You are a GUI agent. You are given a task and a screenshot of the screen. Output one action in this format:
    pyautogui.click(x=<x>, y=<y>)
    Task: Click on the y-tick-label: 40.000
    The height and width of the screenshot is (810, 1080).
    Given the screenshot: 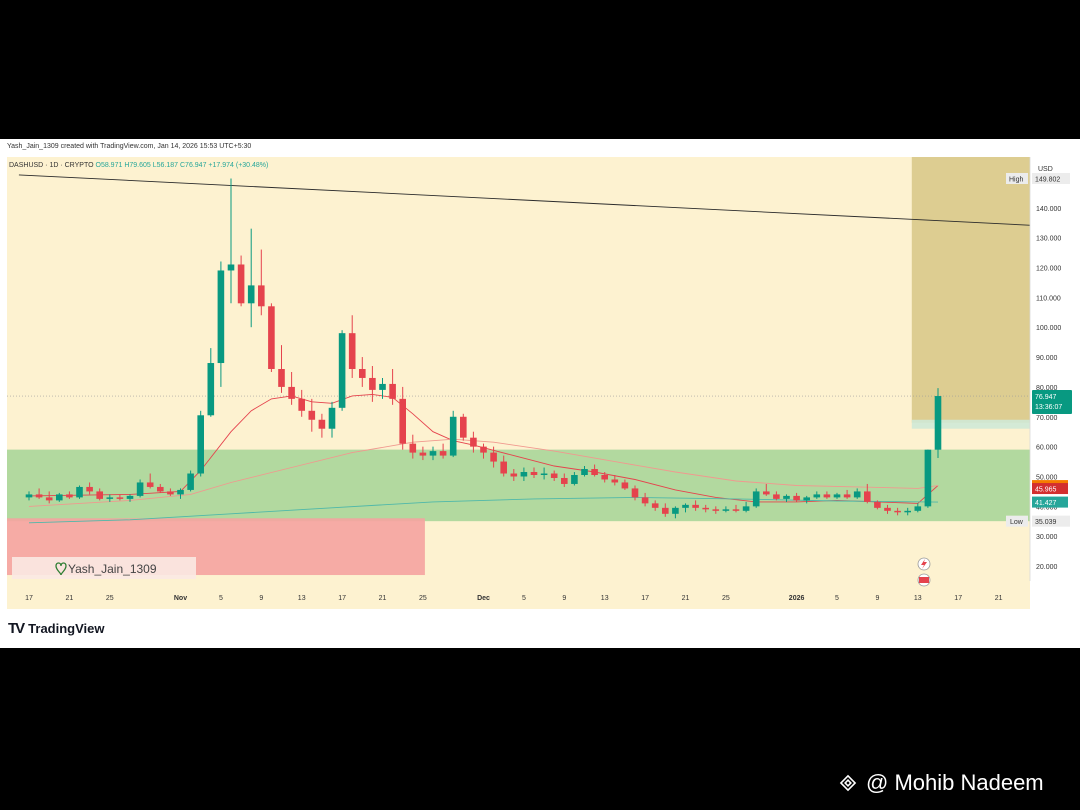 What is the action you would take?
    pyautogui.click(x=1047, y=507)
    